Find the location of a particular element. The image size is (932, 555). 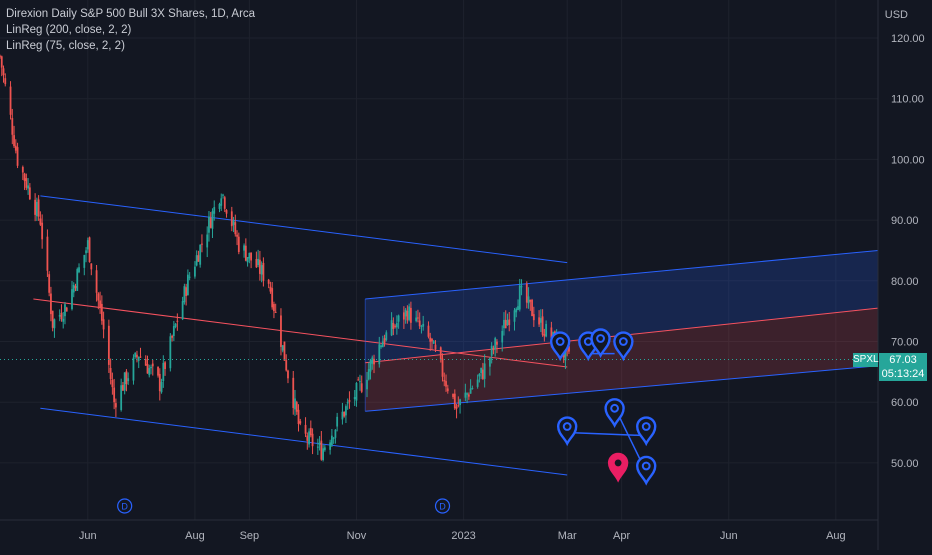

y-tick-label: 110.00 is located at coordinates (907, 100).